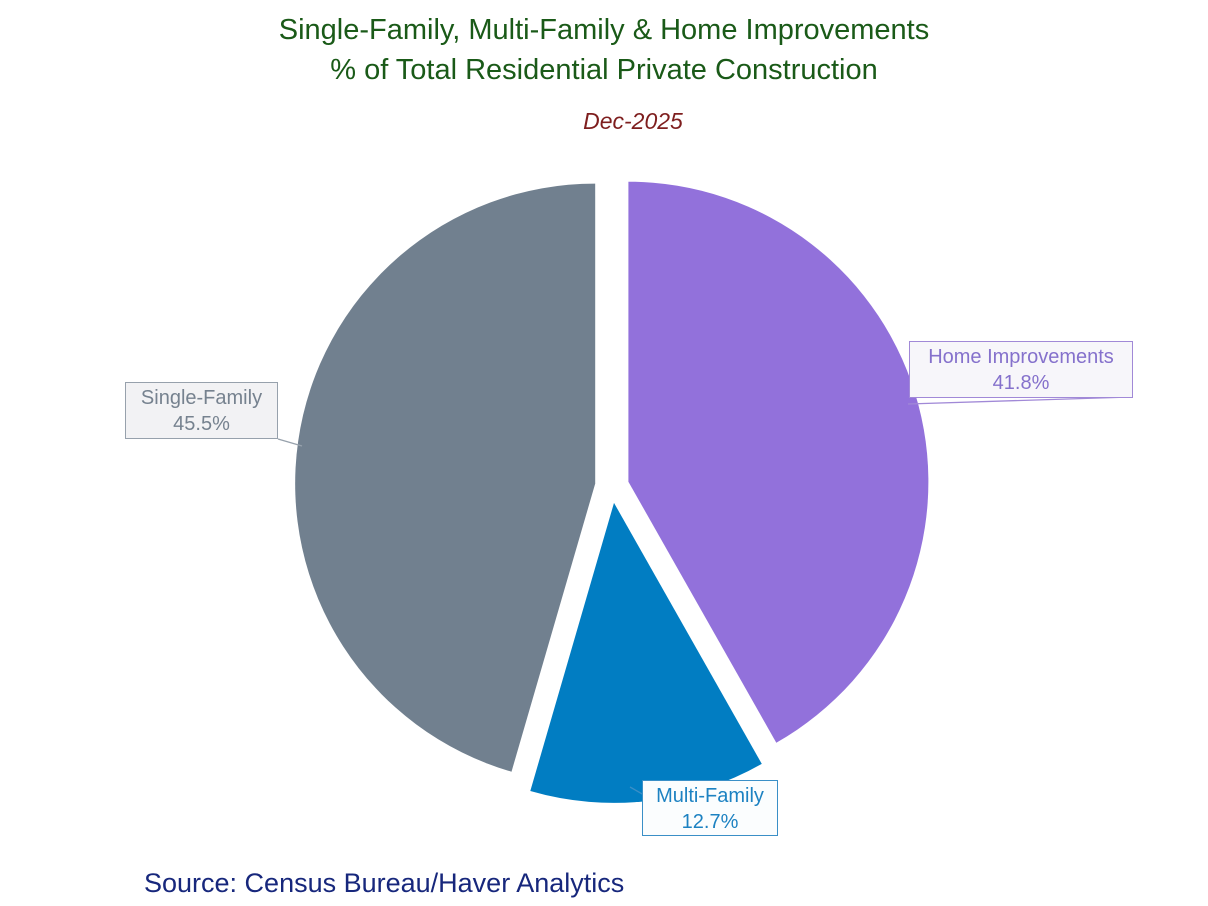  I want to click on callout-label: Multi-Family, so click(710, 796).